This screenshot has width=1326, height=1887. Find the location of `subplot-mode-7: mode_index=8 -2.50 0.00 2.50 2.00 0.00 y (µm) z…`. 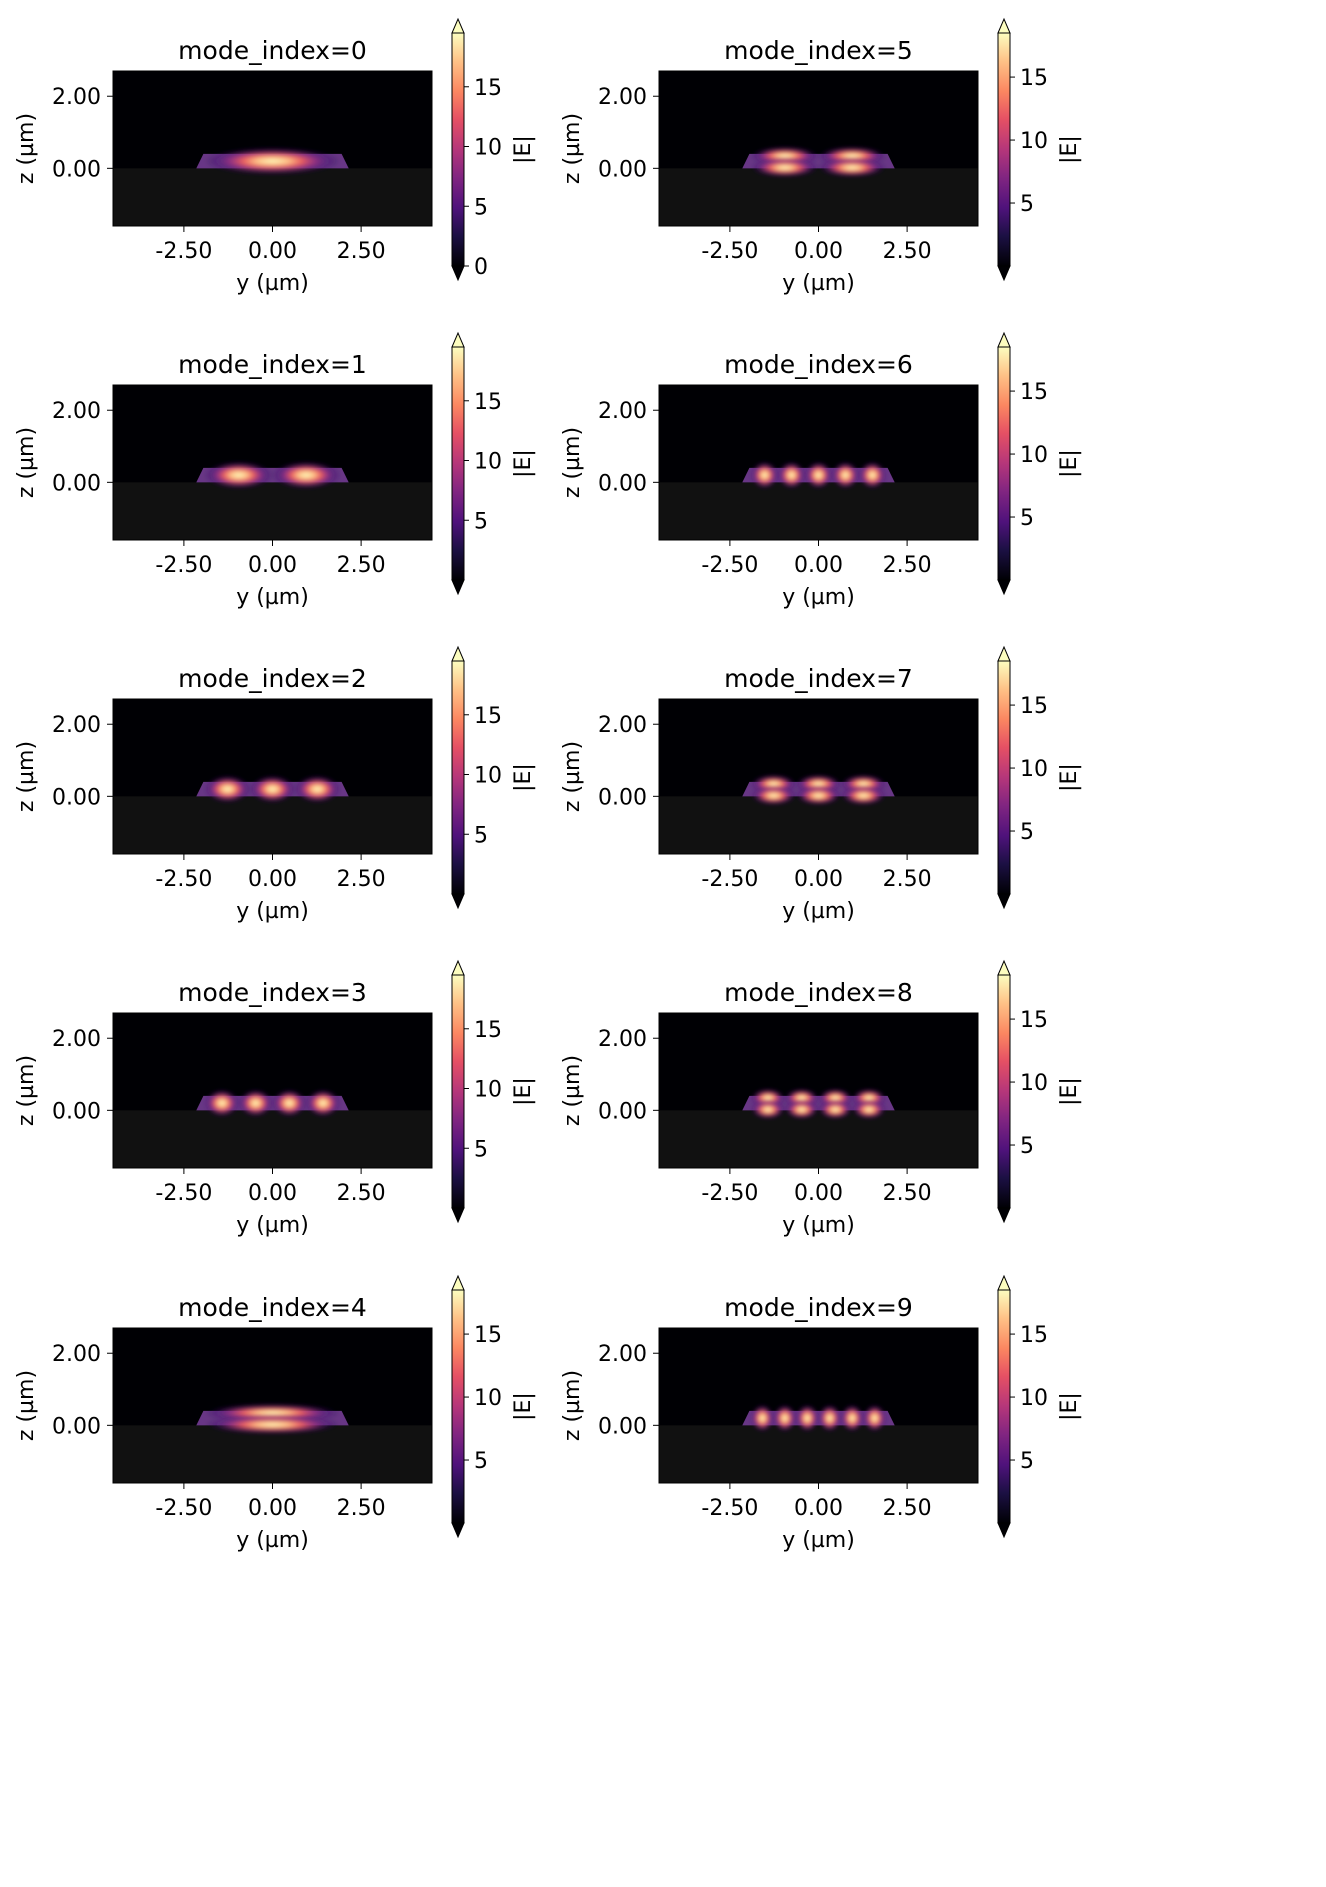

subplot-mode-7: mode_index=8 -2.50 0.00 2.50 2.00 0.00 y (µm) z… is located at coordinates (821, 1098).